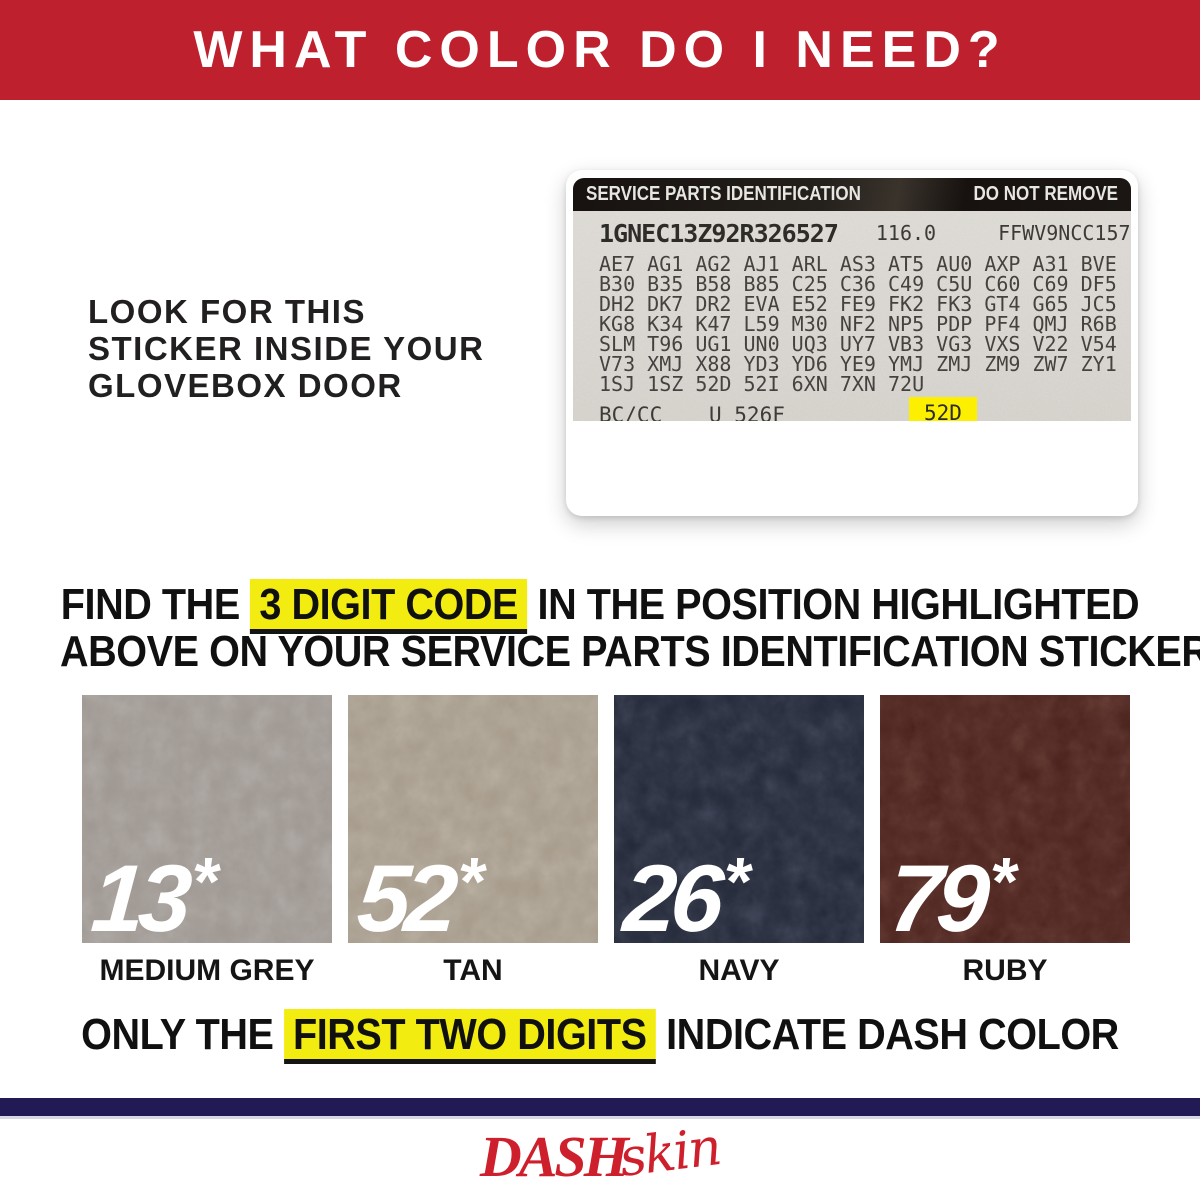 The height and width of the screenshot is (1200, 1200). I want to click on sticker-value-wheelbase: 116.0, so click(906, 233).